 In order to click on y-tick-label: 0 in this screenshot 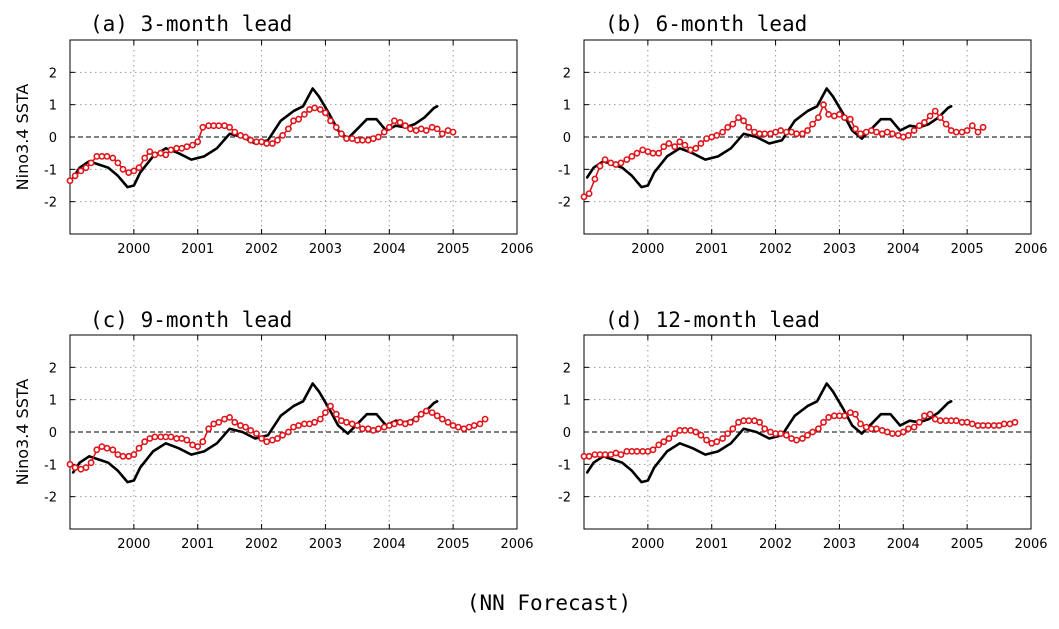, I will do `click(53, 433)`.